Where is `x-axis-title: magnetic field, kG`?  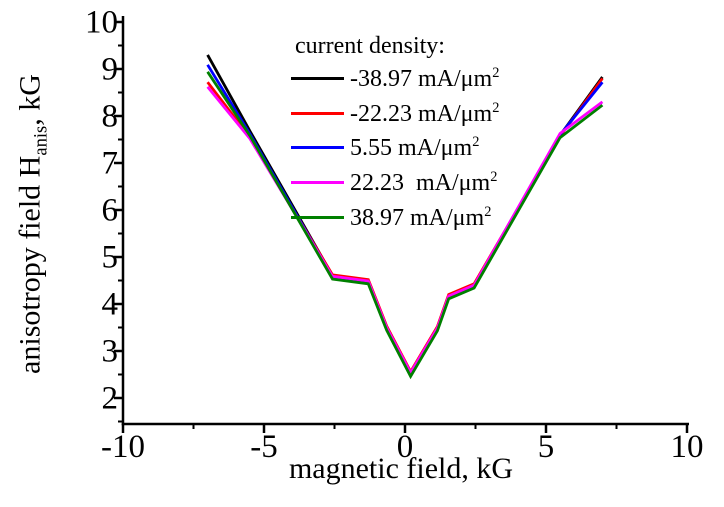
x-axis-title: magnetic field, kG is located at coordinates (401, 468).